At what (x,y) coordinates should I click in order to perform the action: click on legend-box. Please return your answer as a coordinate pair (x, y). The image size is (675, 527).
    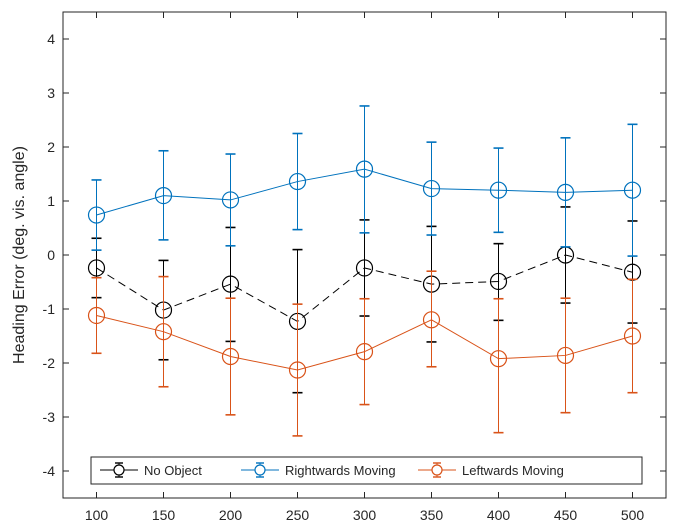
    Looking at the image, I should click on (366, 470).